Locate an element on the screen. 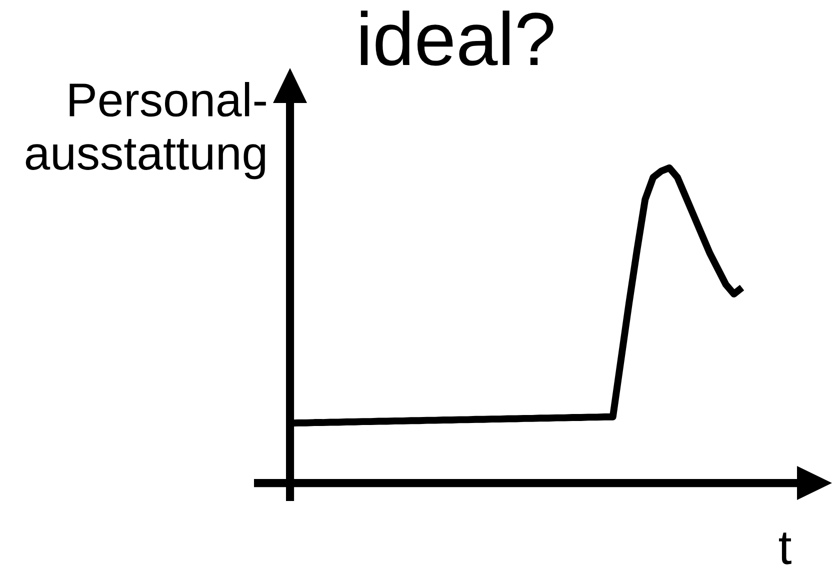 This screenshot has width=838, height=567. x-axis-title: t is located at coordinates (785, 548).